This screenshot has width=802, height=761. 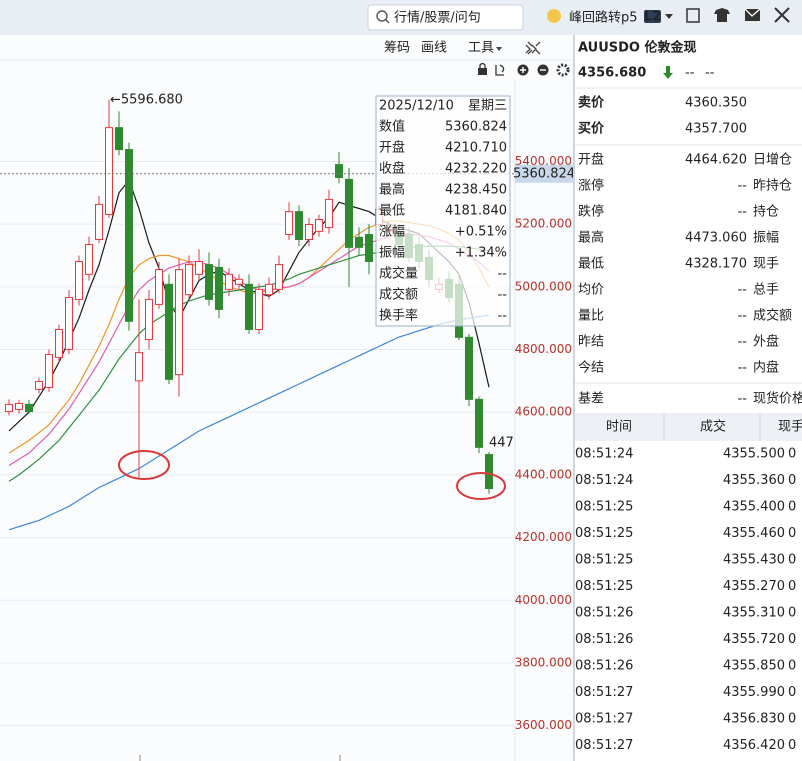 I want to click on undo-icon, so click(x=500, y=70).